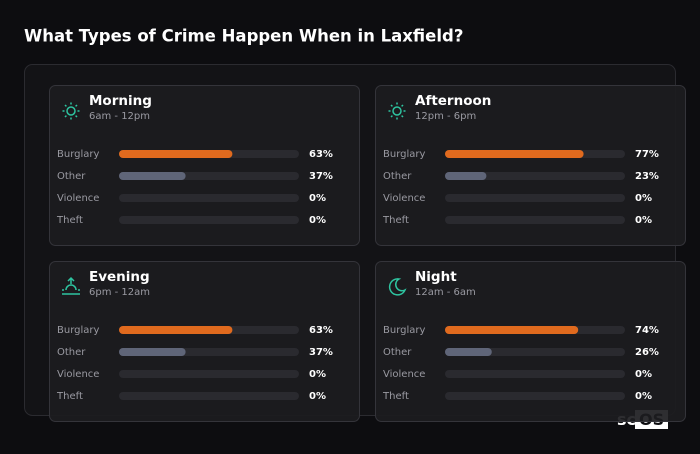  I want to click on panel-title: Afternoon, so click(453, 101).